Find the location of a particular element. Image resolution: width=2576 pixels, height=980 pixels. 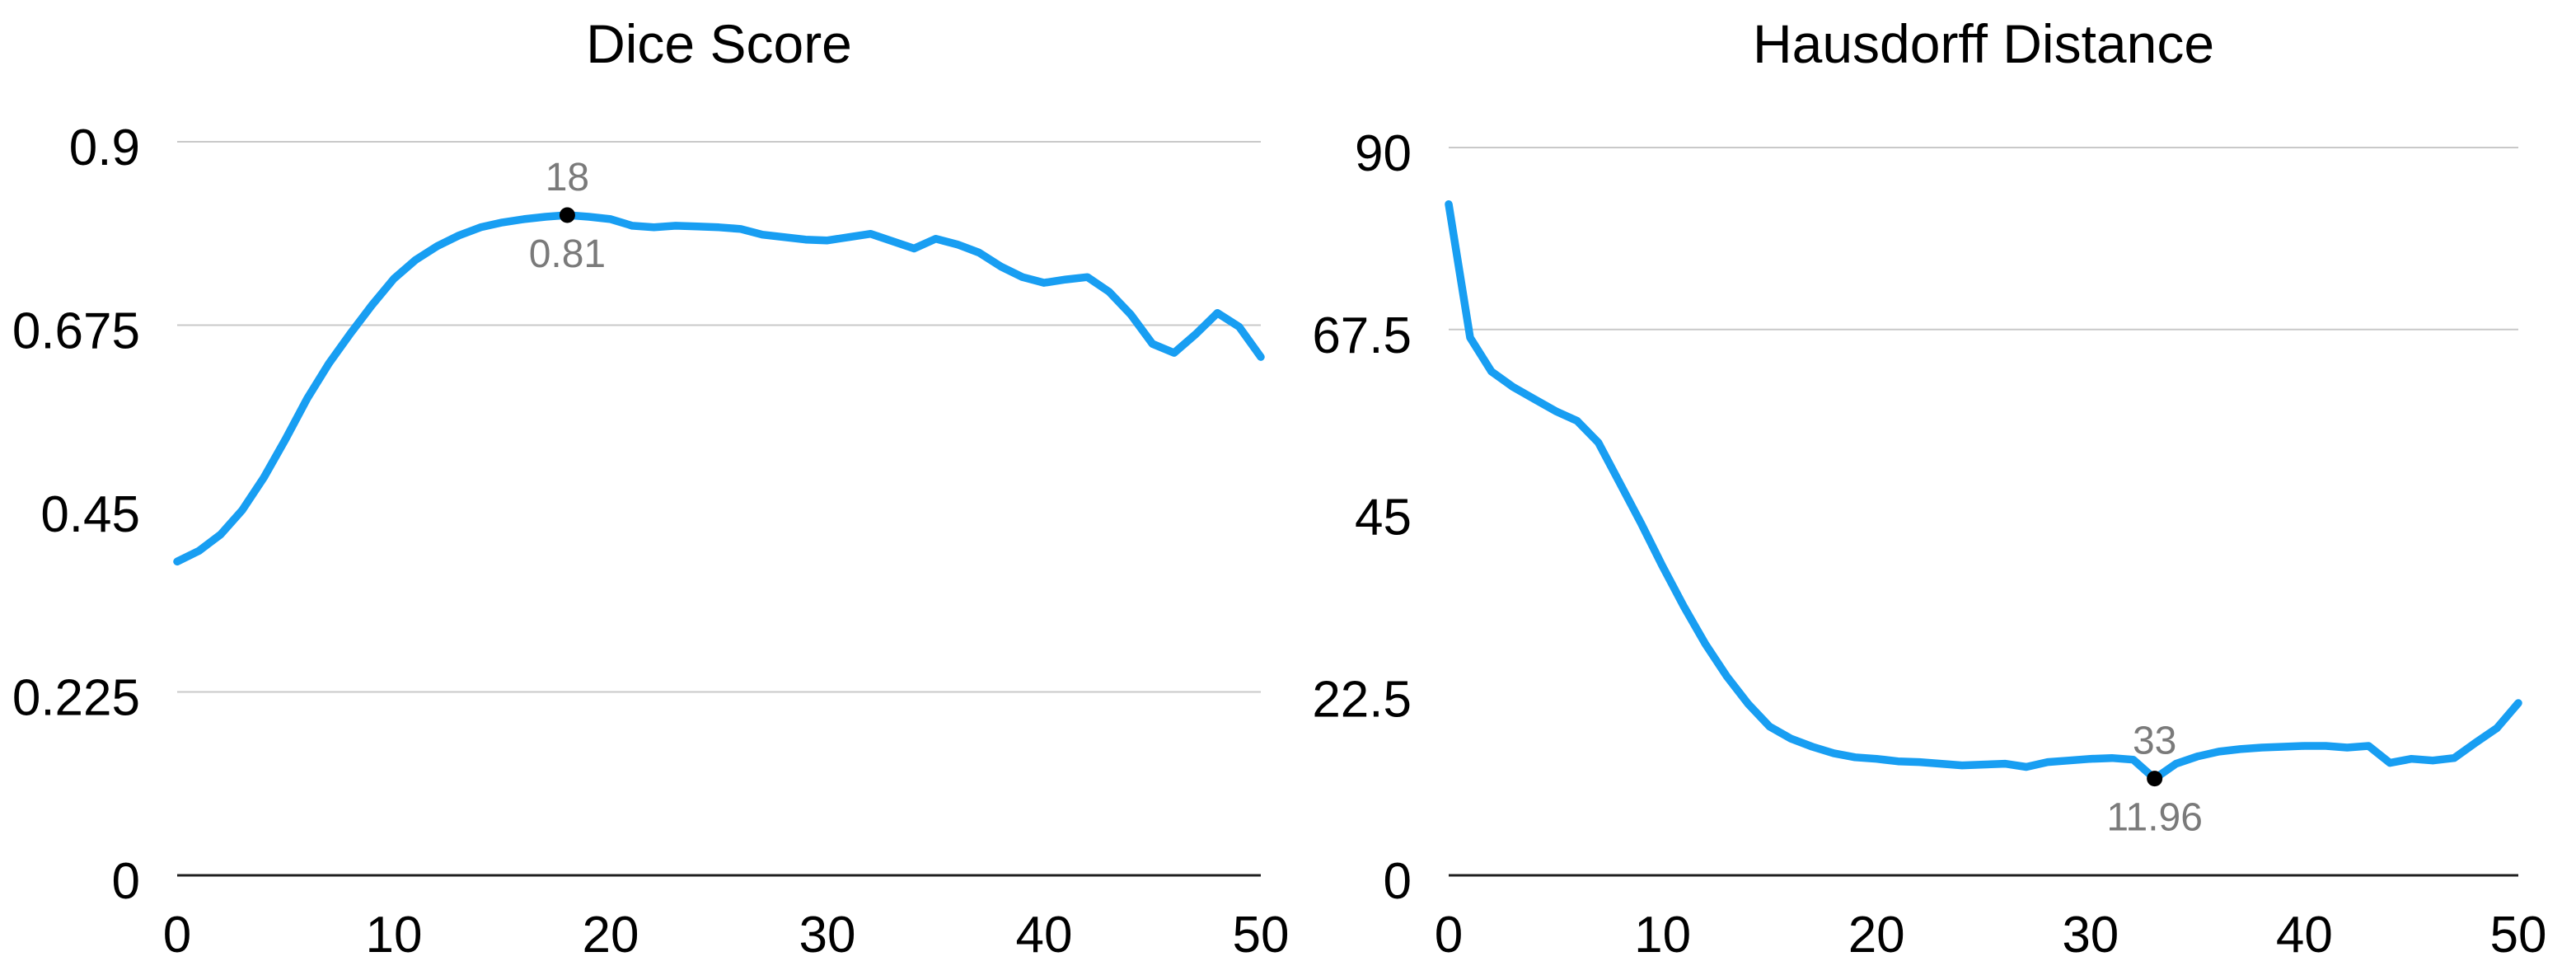

marked-point-value-annotation: 11.96 is located at coordinates (2154, 818).